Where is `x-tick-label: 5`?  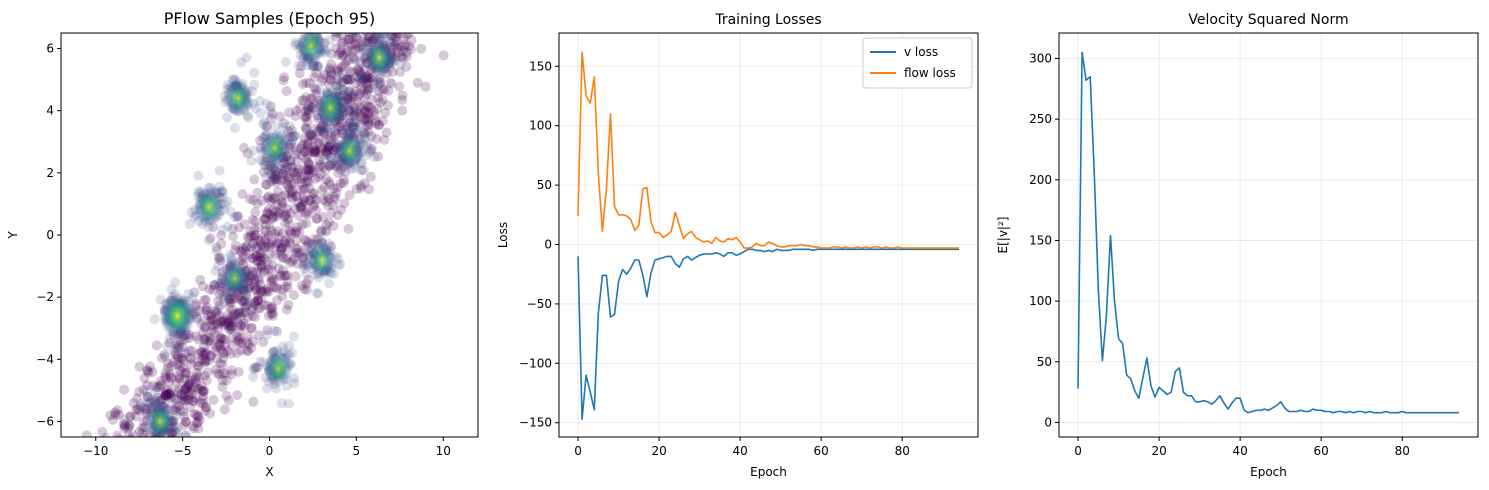
x-tick-label: 5 is located at coordinates (357, 451).